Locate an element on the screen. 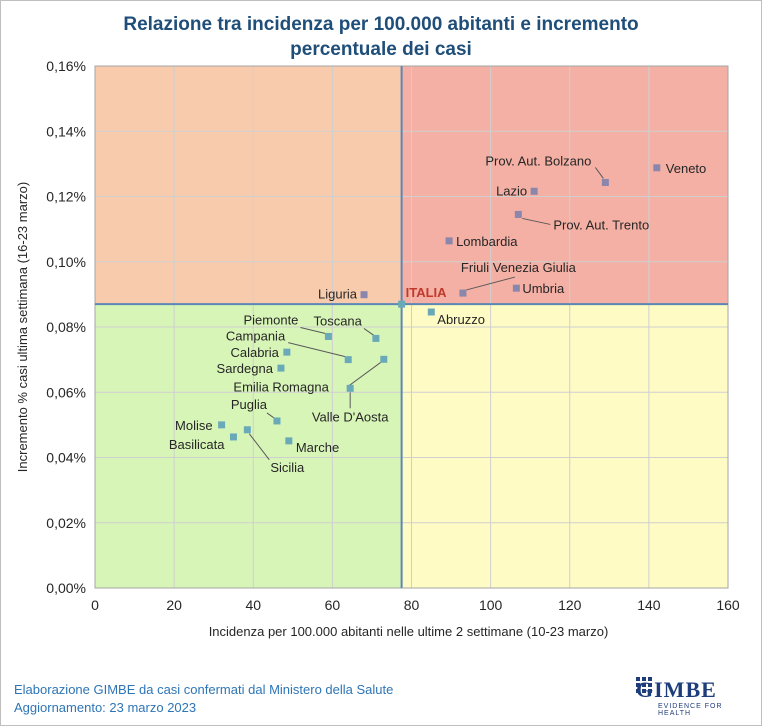  y-tick-label: 0,08% is located at coordinates (66, 327).